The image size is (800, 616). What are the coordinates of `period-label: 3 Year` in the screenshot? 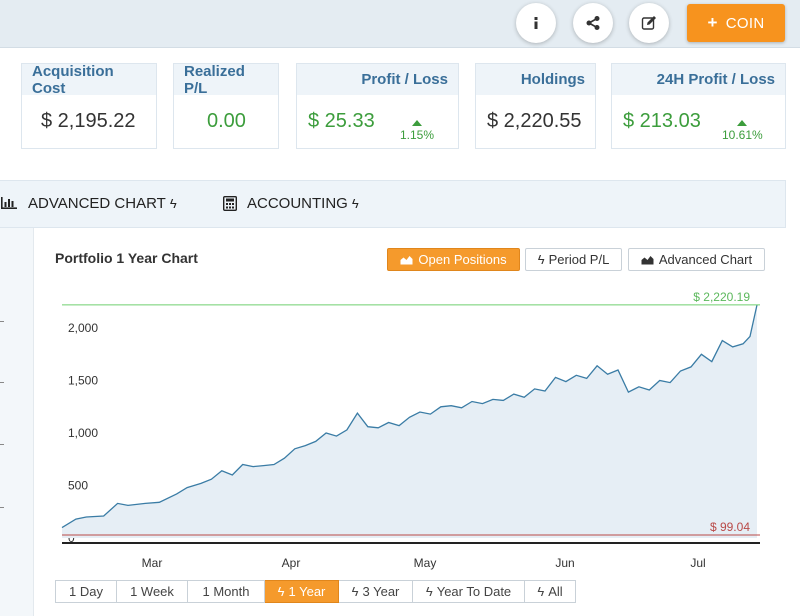 It's located at (381, 591).